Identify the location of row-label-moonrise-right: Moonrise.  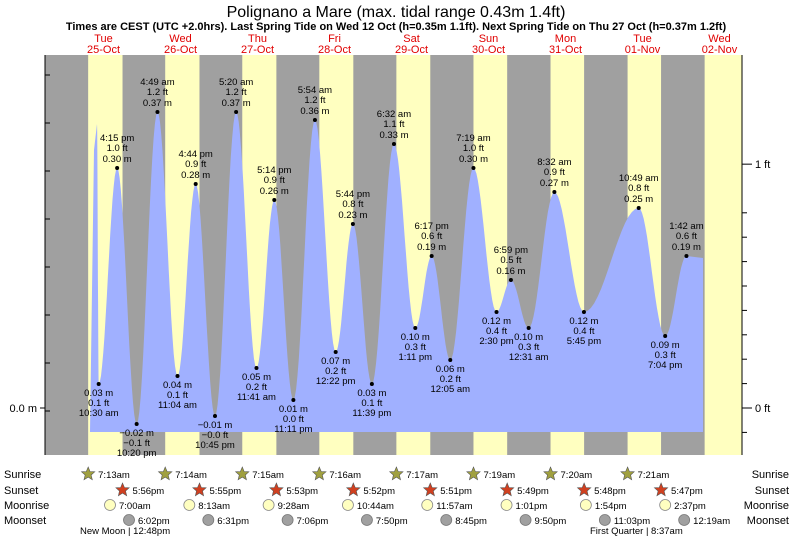
(766, 506).